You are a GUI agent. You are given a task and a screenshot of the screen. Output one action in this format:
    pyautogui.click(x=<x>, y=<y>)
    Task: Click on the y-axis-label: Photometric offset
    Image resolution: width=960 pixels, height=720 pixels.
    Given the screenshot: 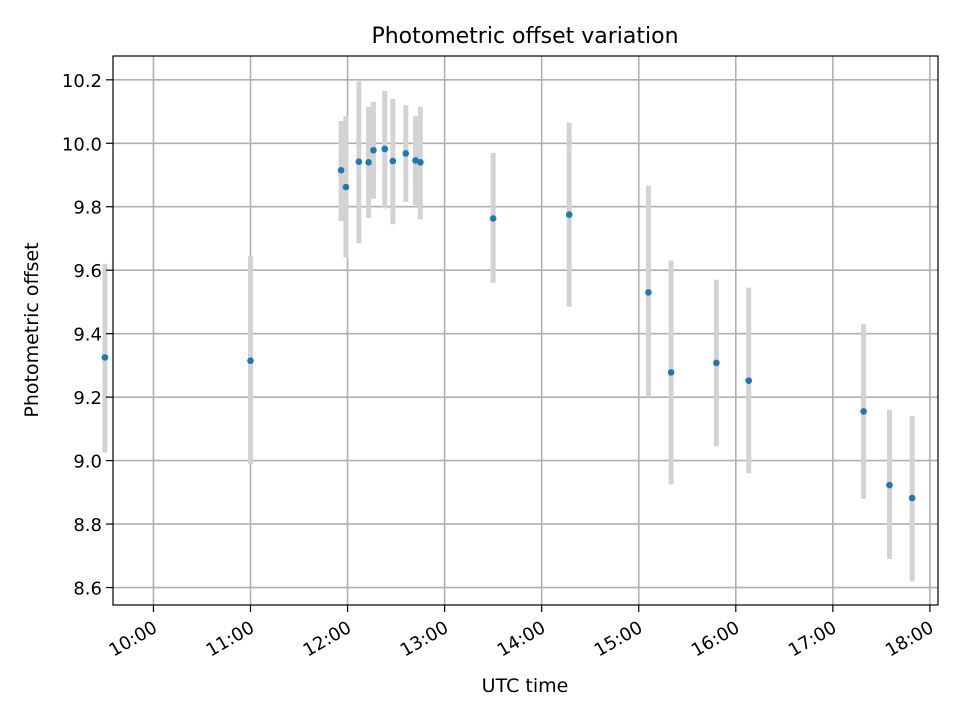 What is the action you would take?
    pyautogui.click(x=32, y=329)
    